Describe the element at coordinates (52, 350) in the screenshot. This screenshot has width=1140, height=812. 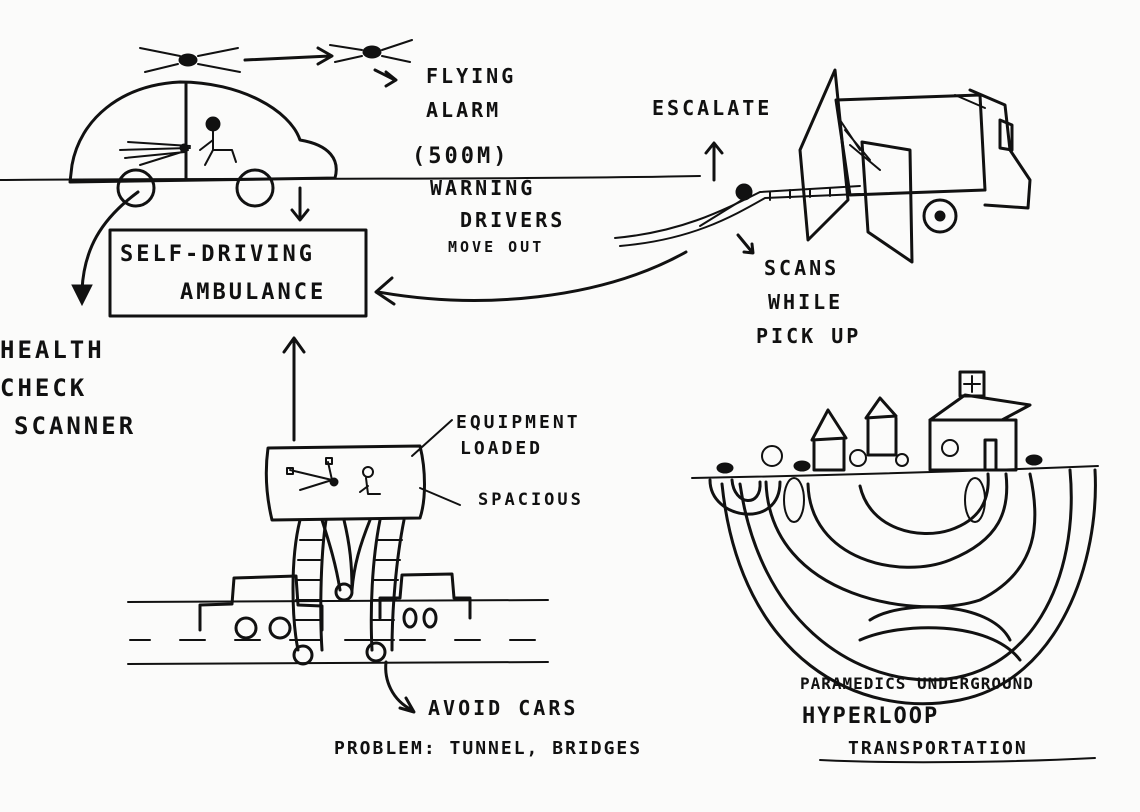
I see `label-health: HEALTH` at that location.